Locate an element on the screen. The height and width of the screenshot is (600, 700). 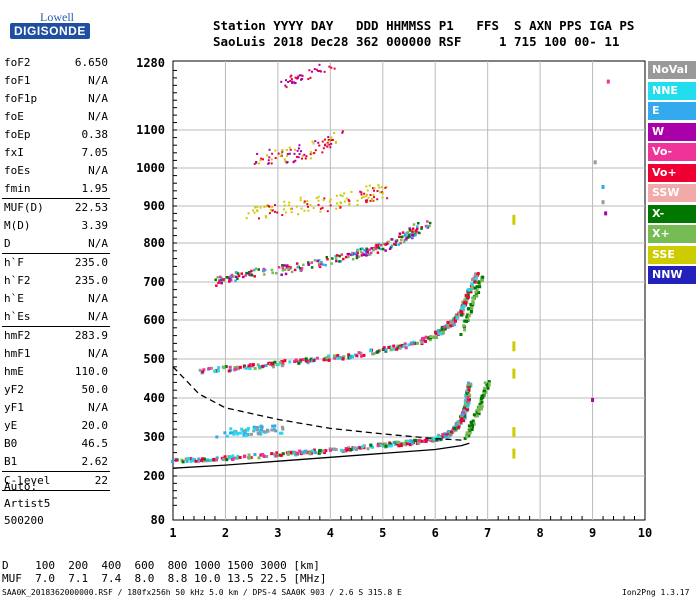
parameter-row: yE 20.0 is located at coordinates (56, 426).